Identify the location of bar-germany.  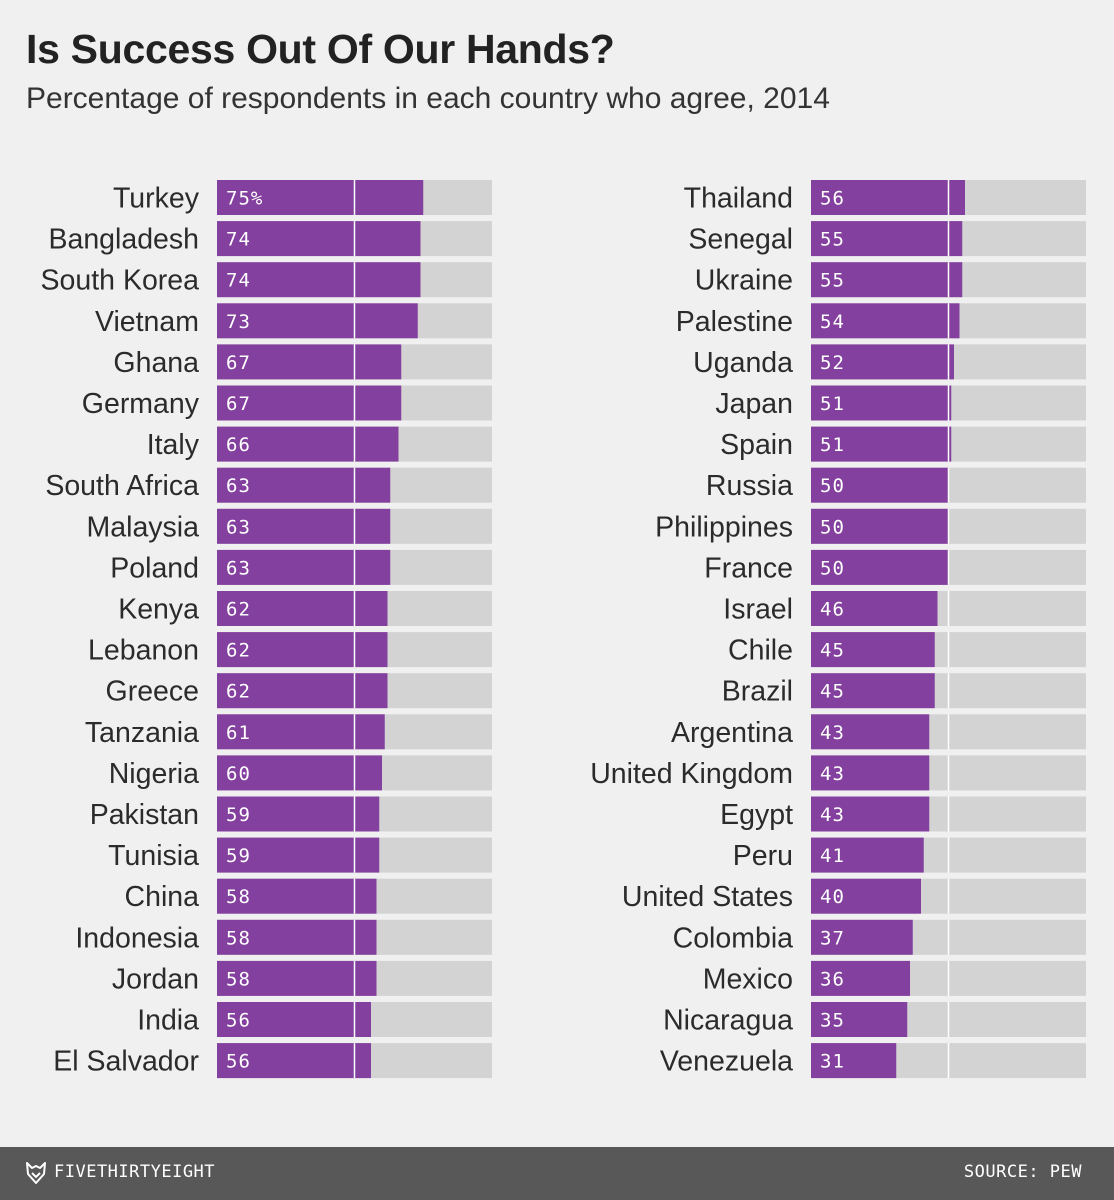
(309, 403).